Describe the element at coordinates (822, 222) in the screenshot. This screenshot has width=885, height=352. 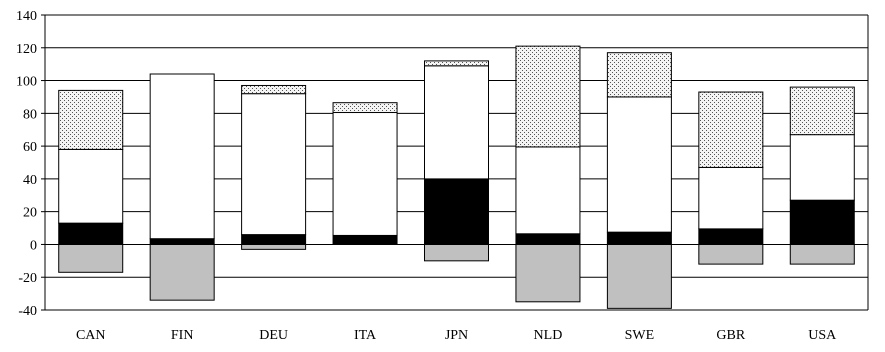
I see `bar-segment-usa-s1` at that location.